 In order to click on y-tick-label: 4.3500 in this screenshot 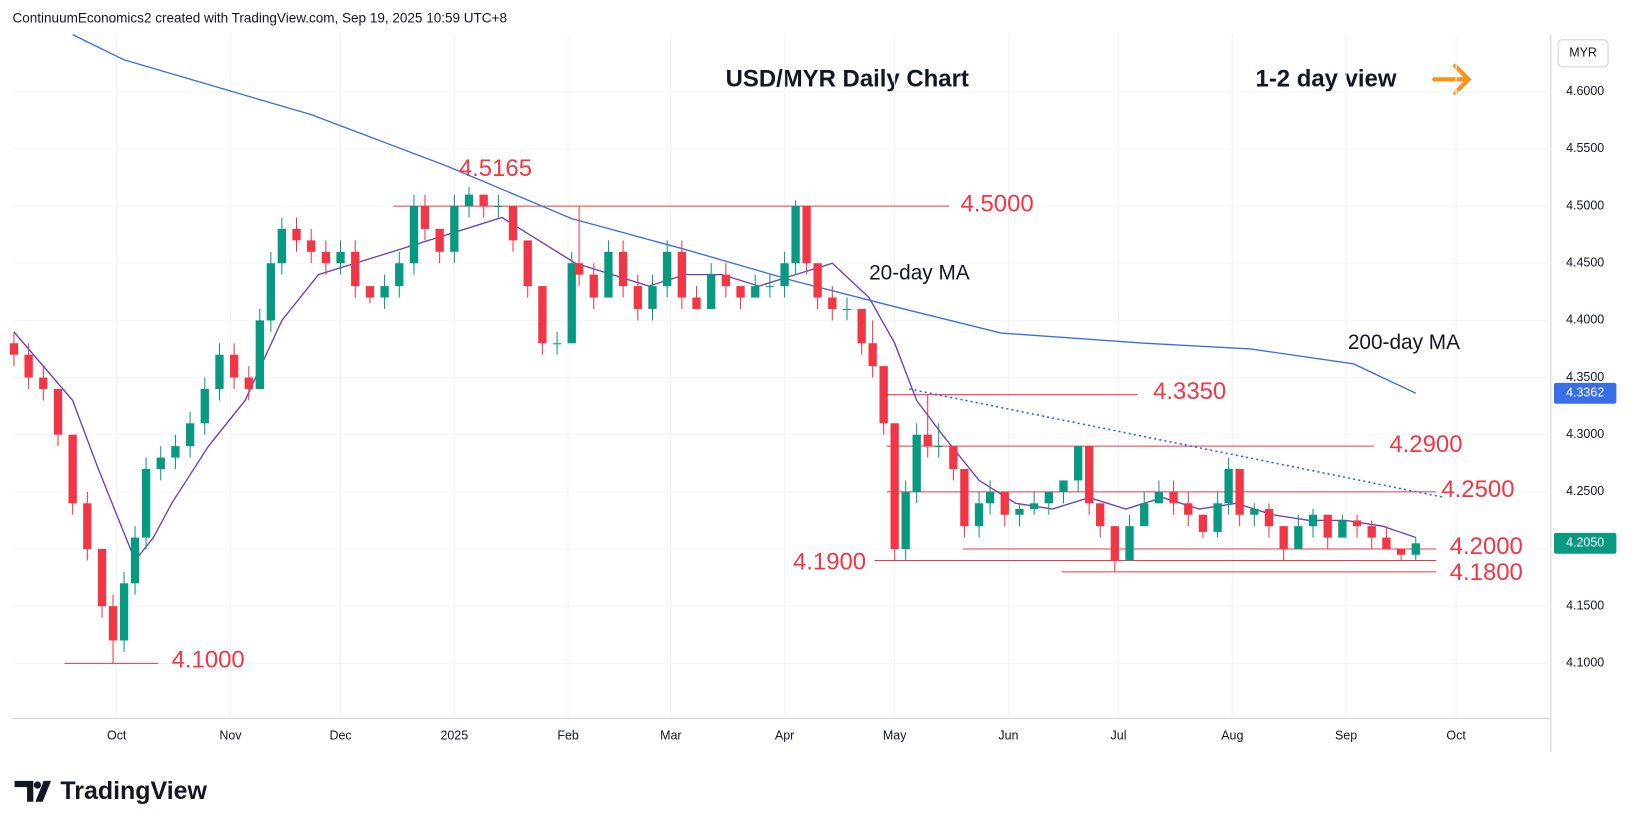, I will do `click(1585, 377)`.